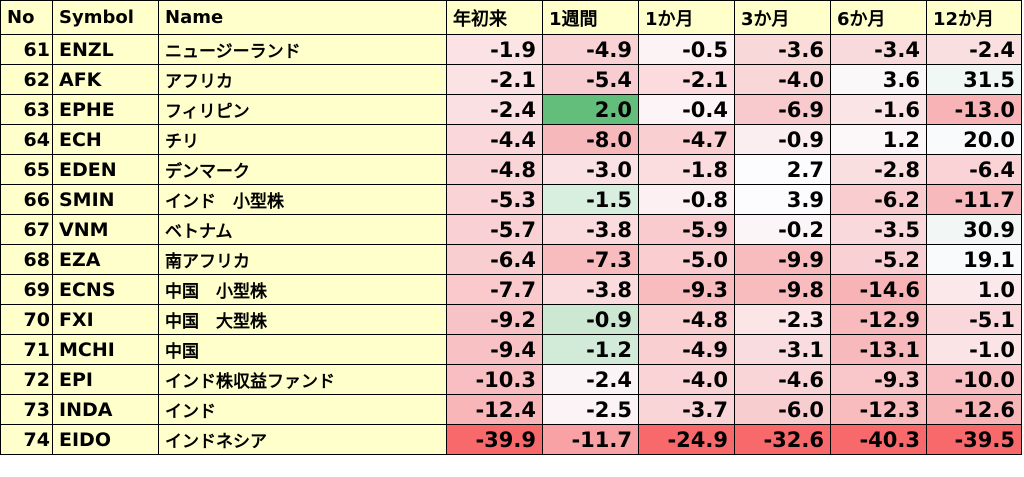 This screenshot has height=477, width=1024. I want to click on cell-1week: -5.4, so click(590, 79).